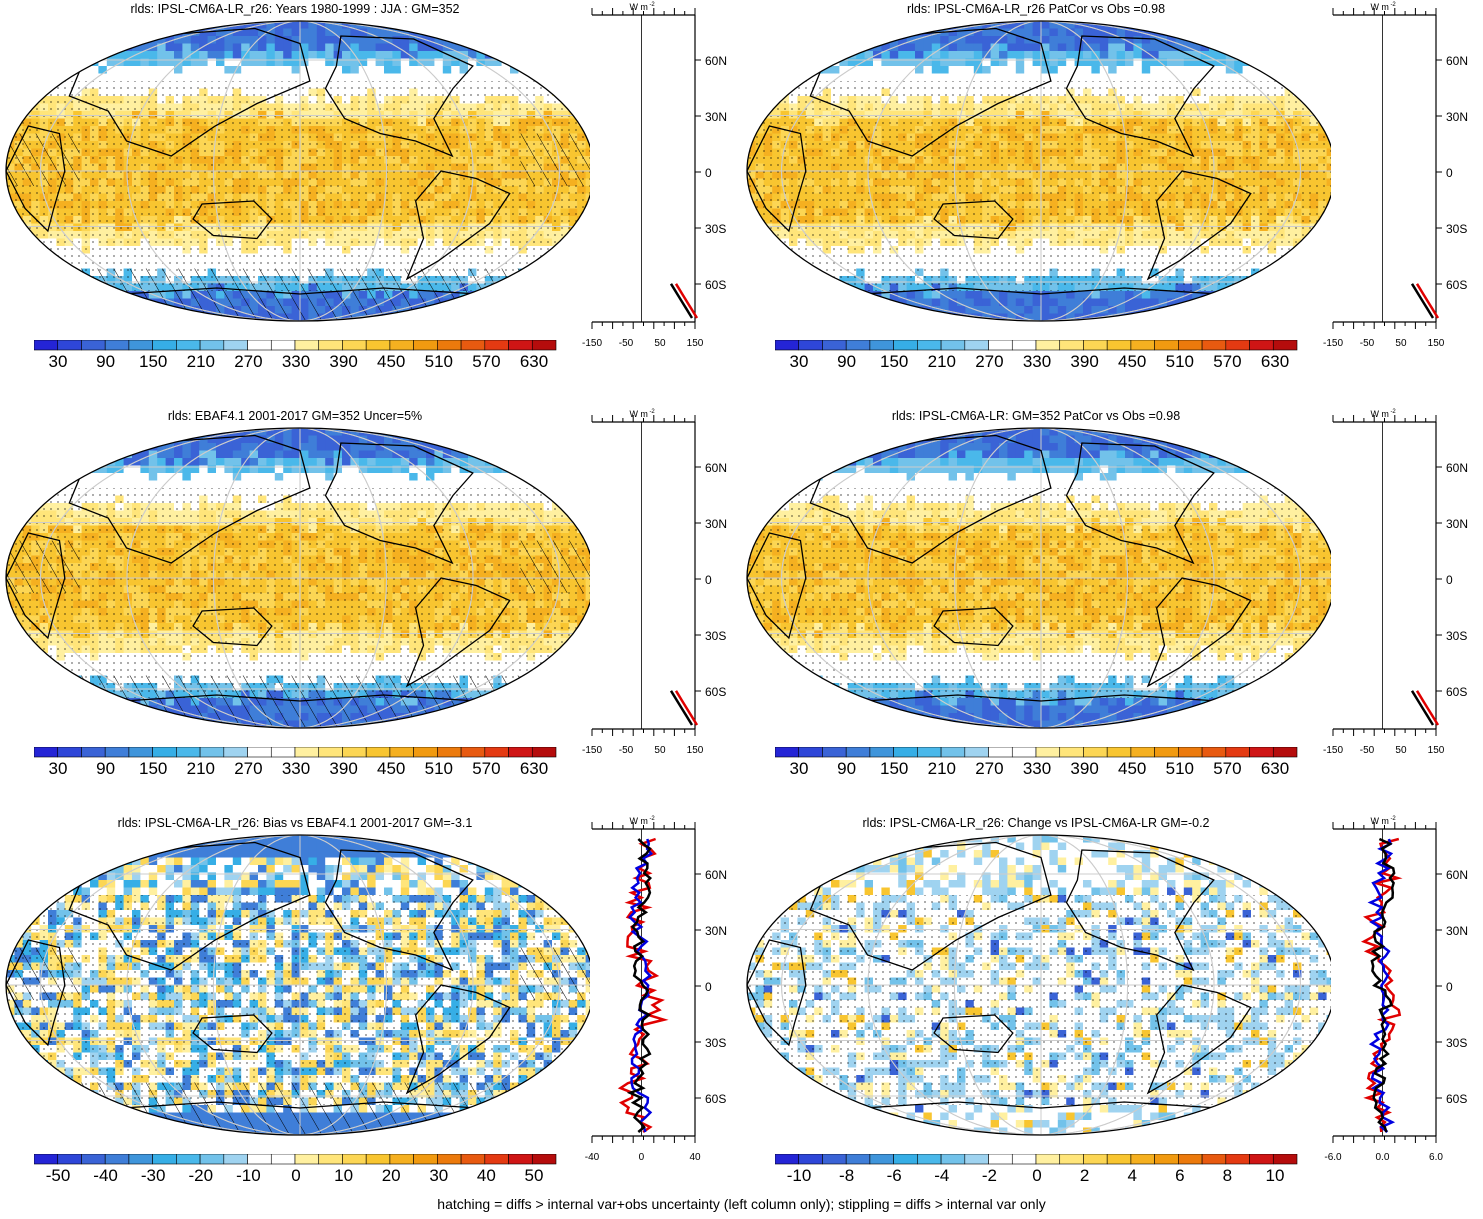 This screenshot has width=1483, height=1219. What do you see at coordinates (438, 361) in the screenshot?
I see `colorbar-label: 510` at bounding box center [438, 361].